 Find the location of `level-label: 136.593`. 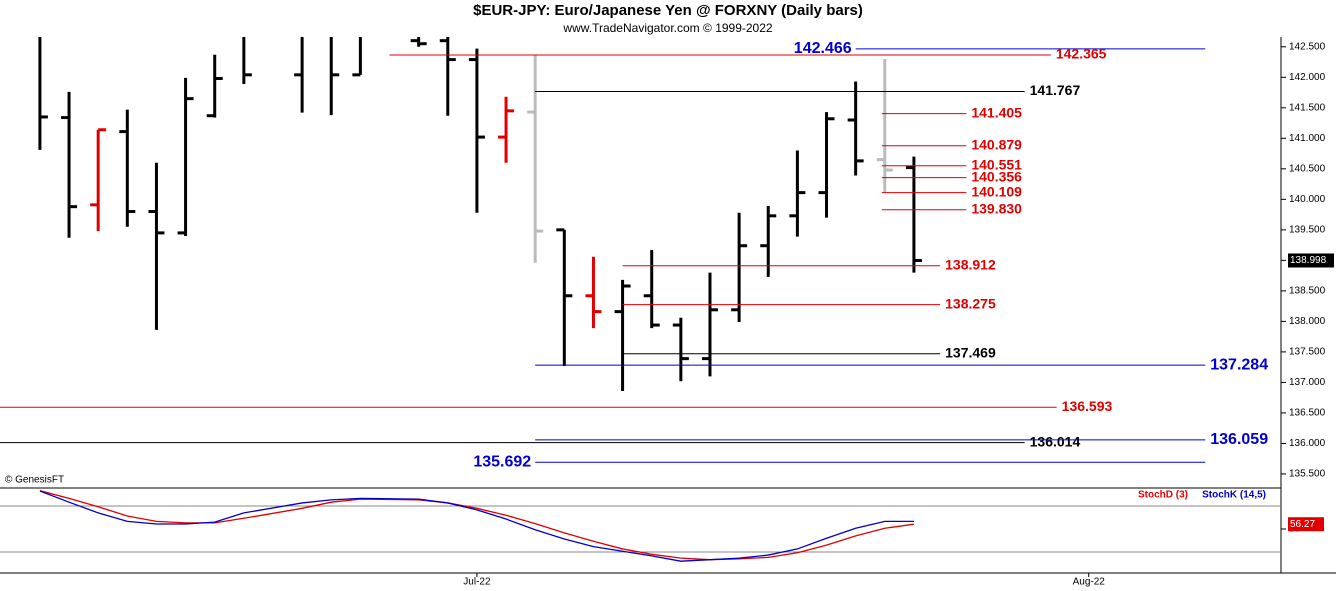

level-label: 136.593 is located at coordinates (1087, 406).